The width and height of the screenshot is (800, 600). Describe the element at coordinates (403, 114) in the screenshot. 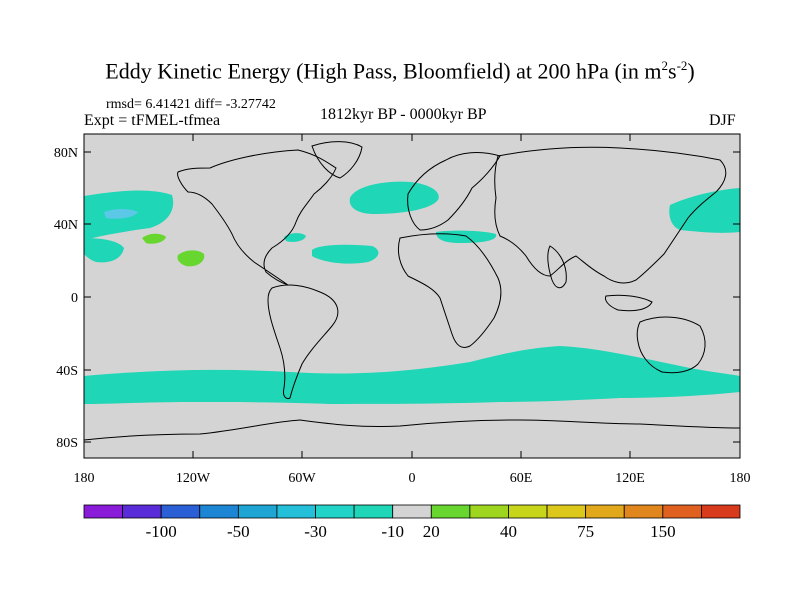

I see `time-period-label: 1812kyr BP - 0000kyr BP` at that location.